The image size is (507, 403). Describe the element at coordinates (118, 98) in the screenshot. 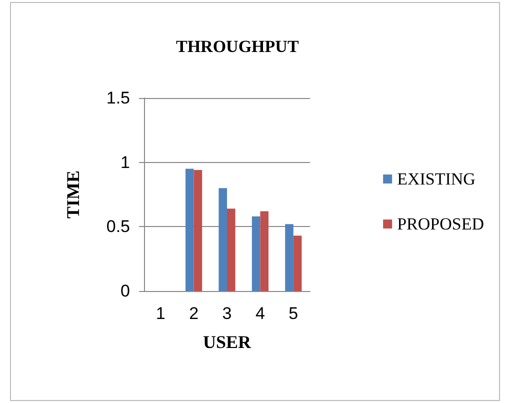

I see `y-tick-label: 1.5` at that location.